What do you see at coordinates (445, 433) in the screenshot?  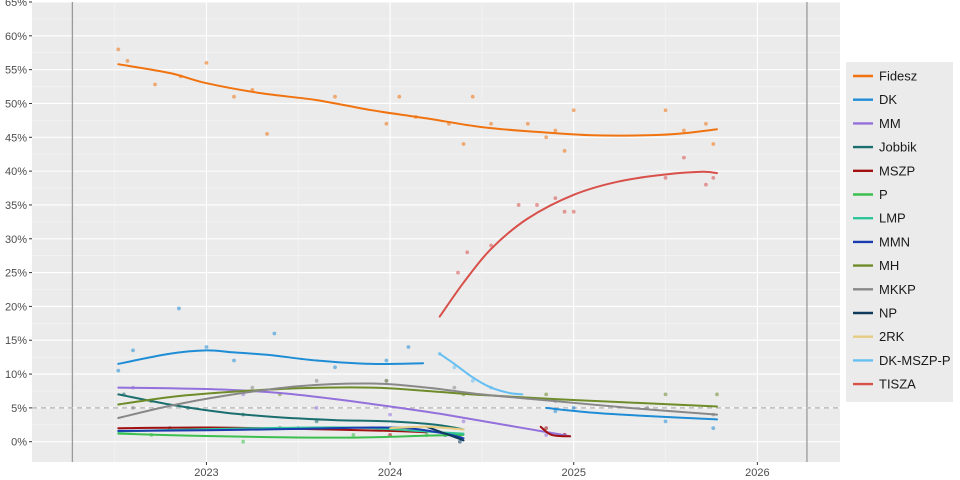 I see `trend-line-np` at bounding box center [445, 433].